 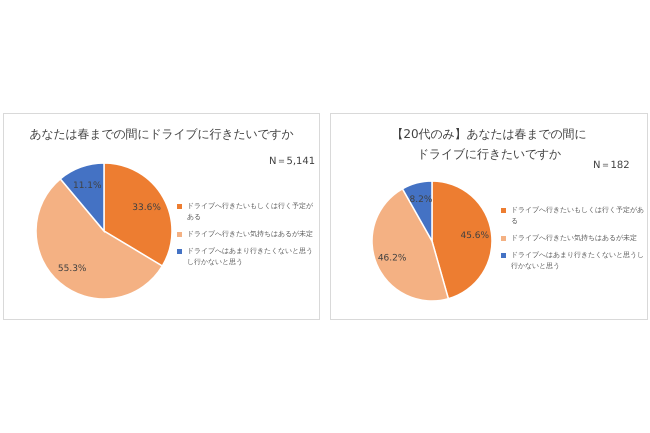 What do you see at coordinates (475, 236) in the screenshot?
I see `data-label: 45.6%` at bounding box center [475, 236].